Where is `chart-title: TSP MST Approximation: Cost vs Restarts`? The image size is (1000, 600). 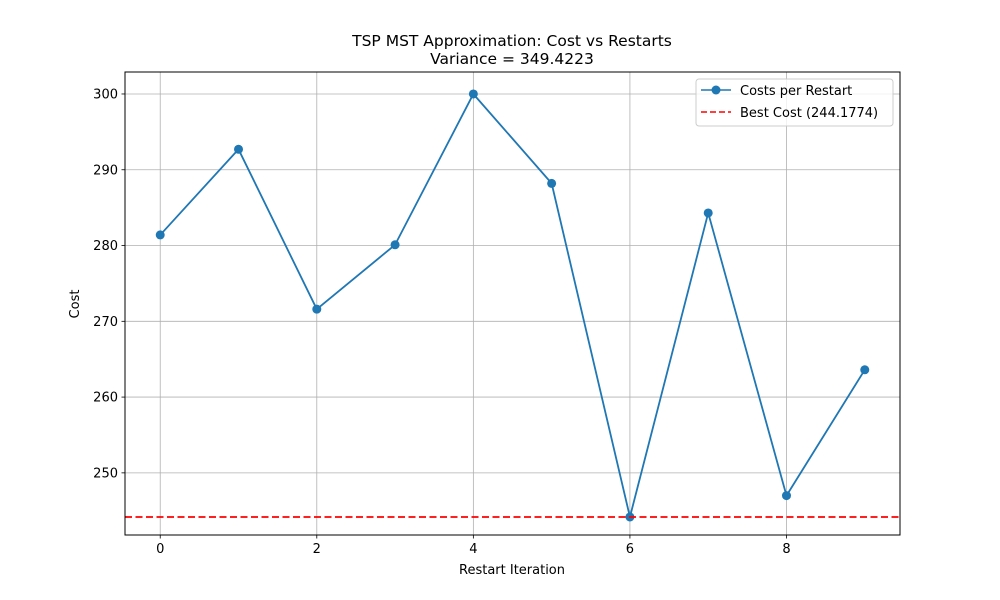
chart-title: TSP MST Approximation: Cost vs Restarts is located at coordinates (511, 41).